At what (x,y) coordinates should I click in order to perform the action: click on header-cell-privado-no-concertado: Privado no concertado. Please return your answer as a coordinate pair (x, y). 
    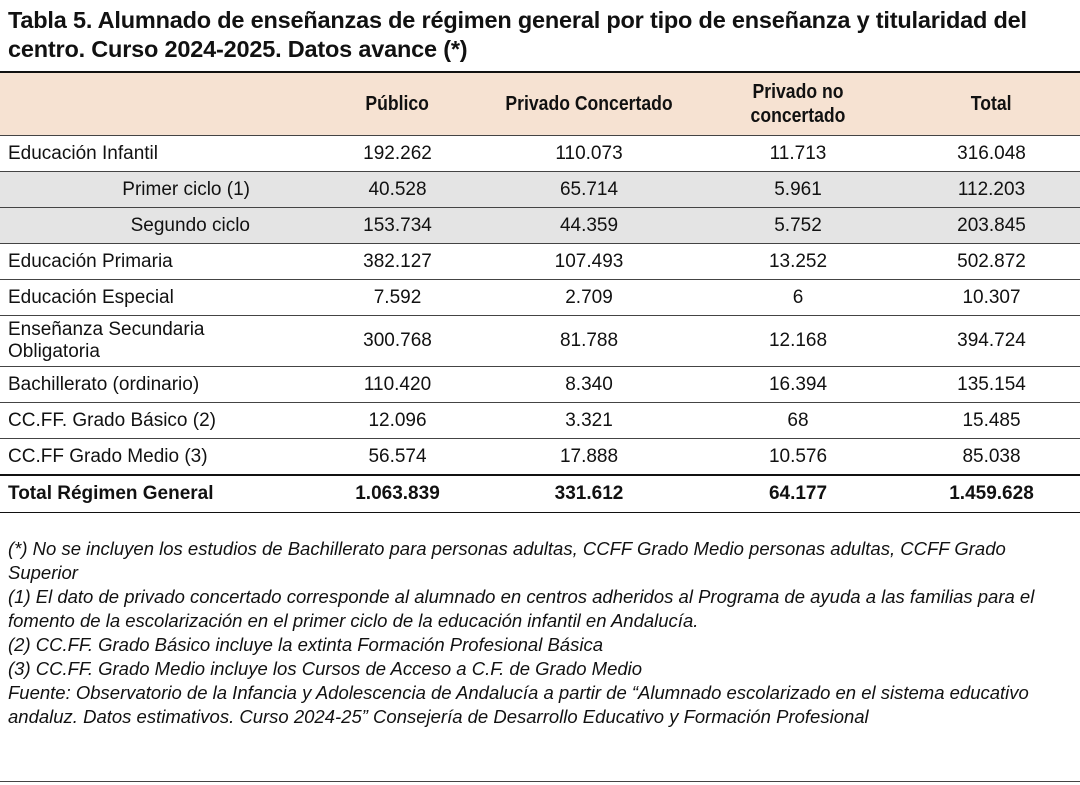
    Looking at the image, I should click on (798, 104).